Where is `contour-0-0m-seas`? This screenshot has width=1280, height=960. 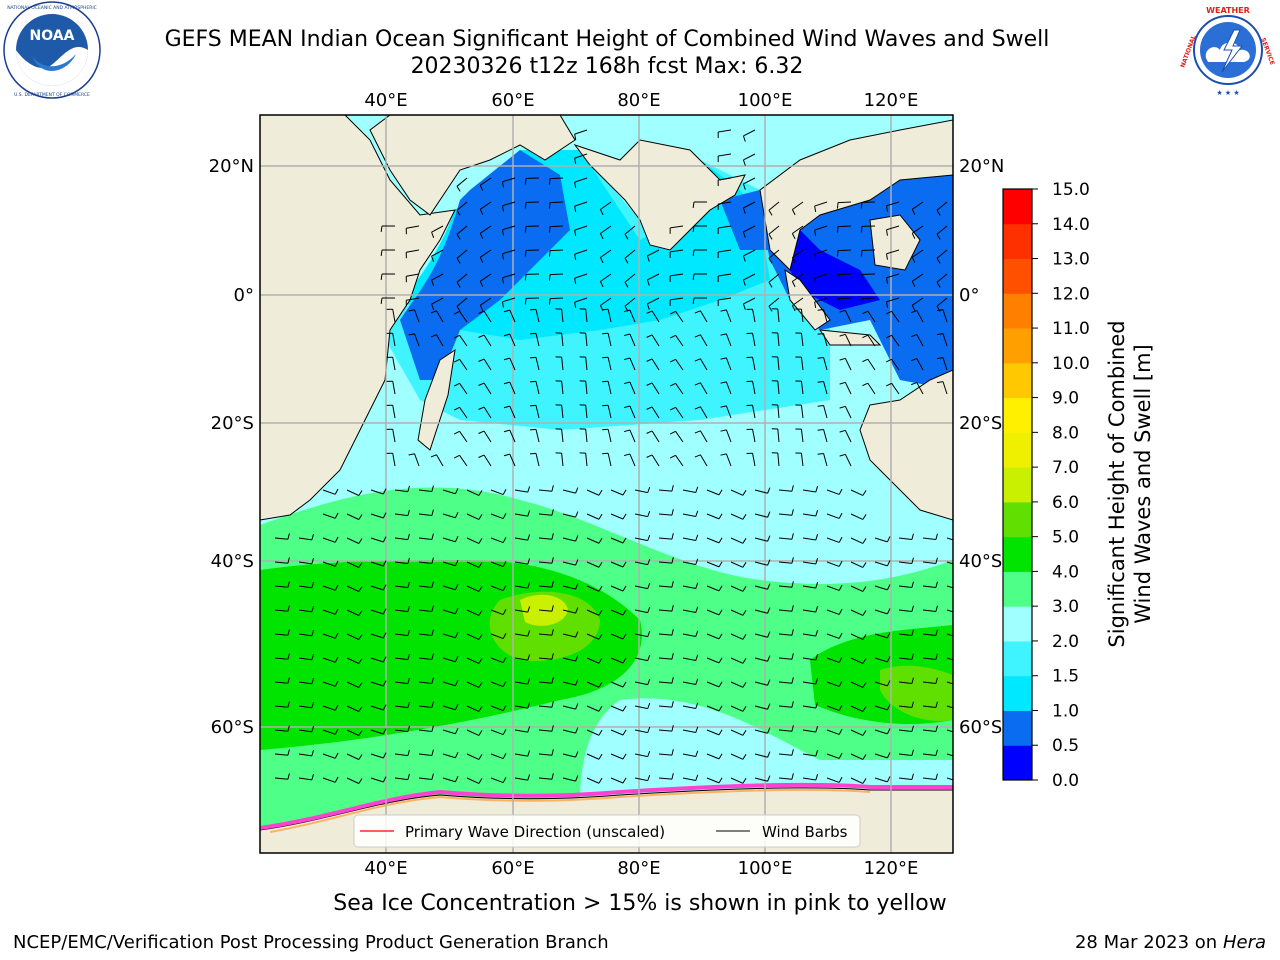 contour-0-0m-seas is located at coordinates (825, 265).